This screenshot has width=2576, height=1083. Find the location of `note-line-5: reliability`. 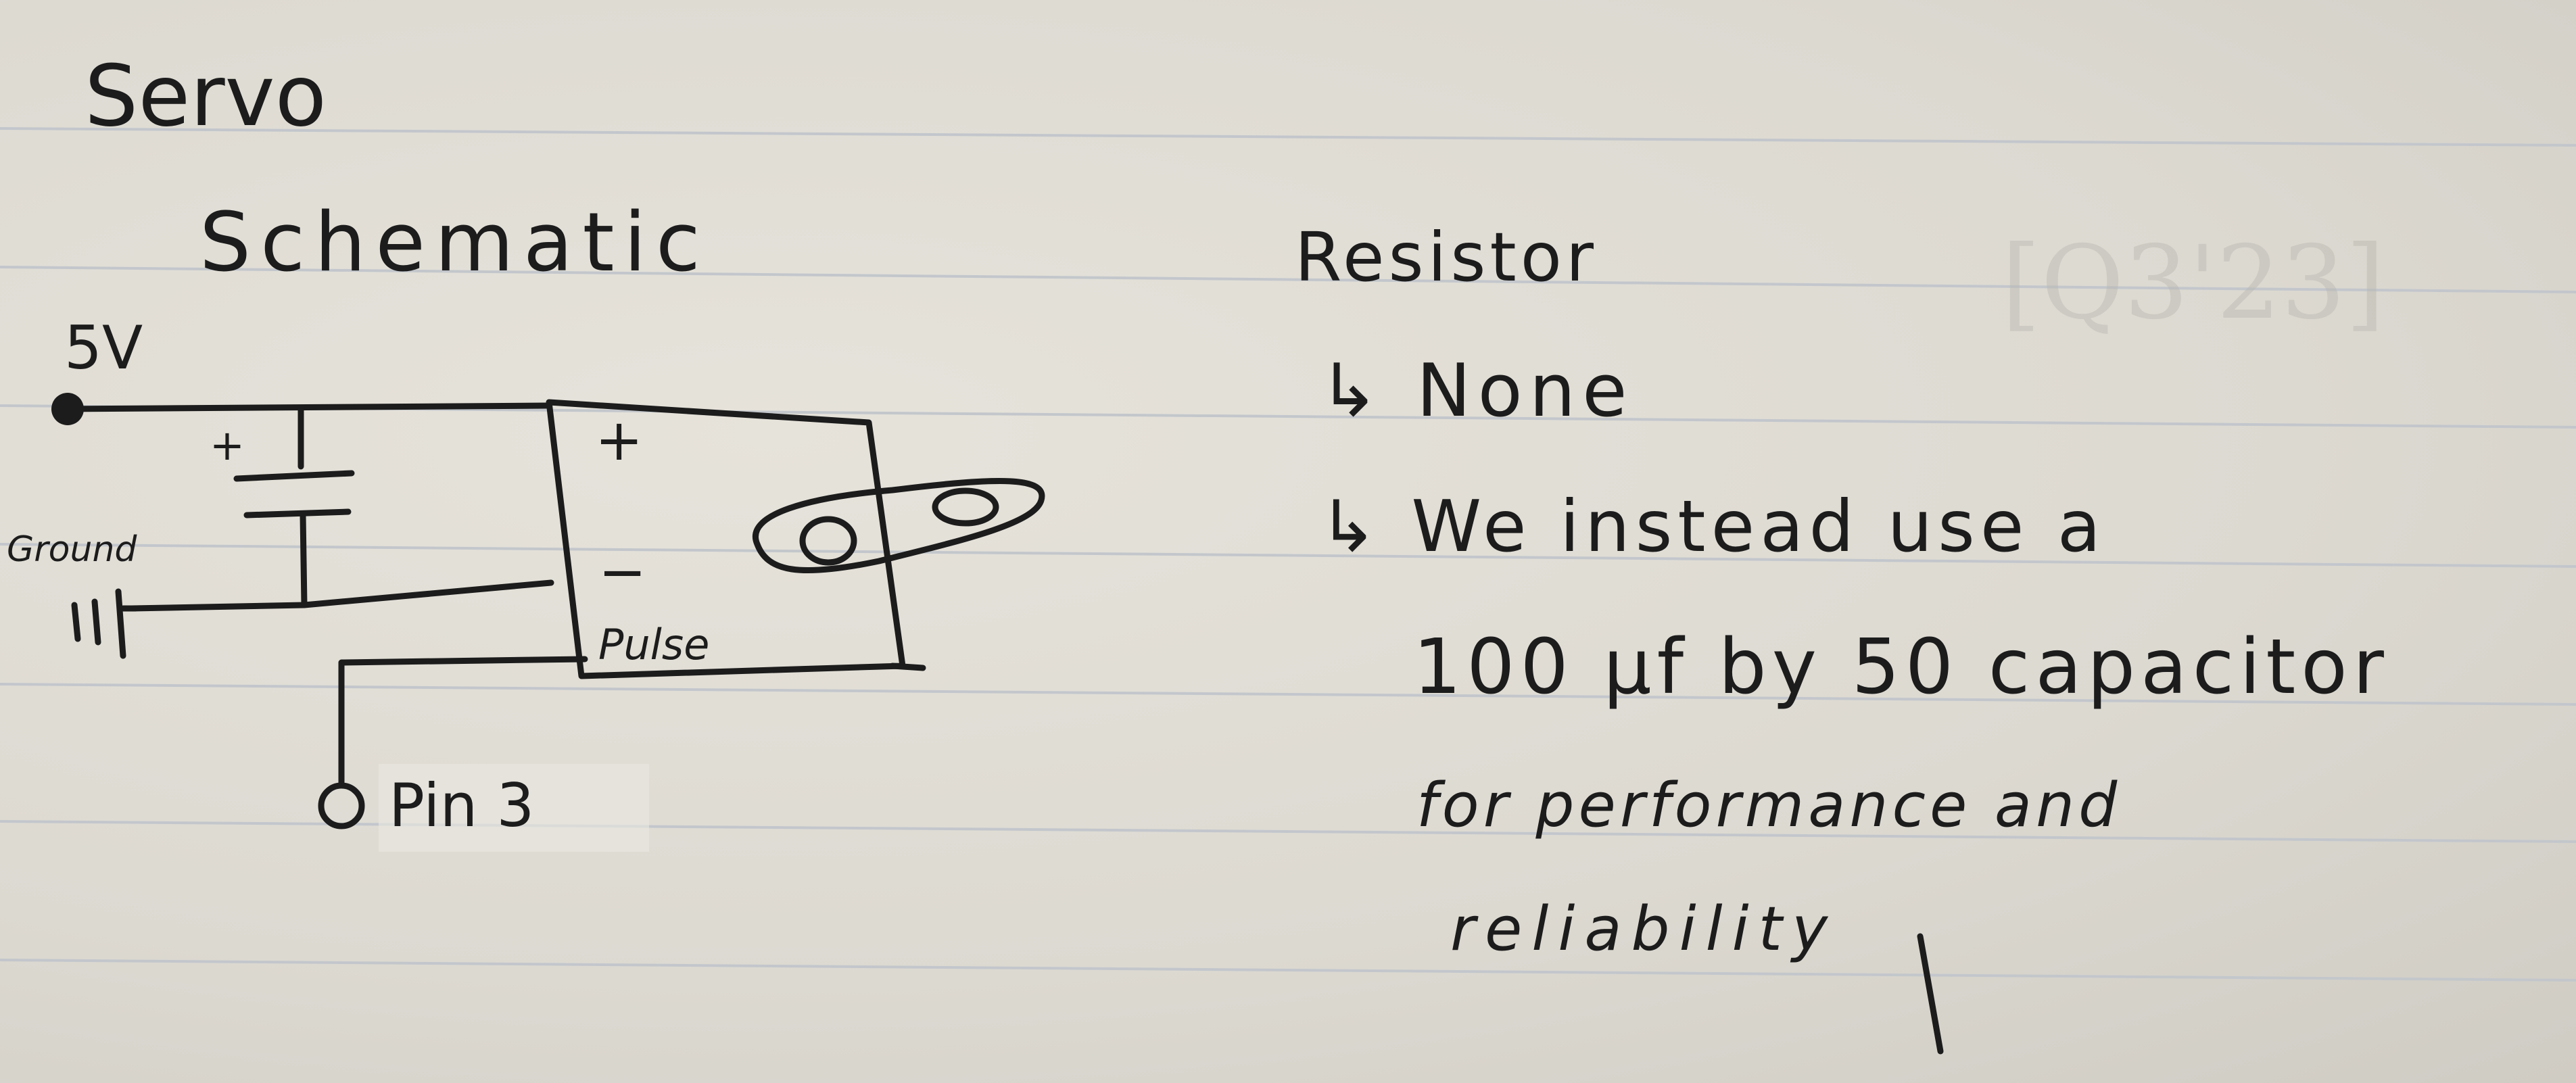

note-line-5: reliability is located at coordinates (1643, 930).